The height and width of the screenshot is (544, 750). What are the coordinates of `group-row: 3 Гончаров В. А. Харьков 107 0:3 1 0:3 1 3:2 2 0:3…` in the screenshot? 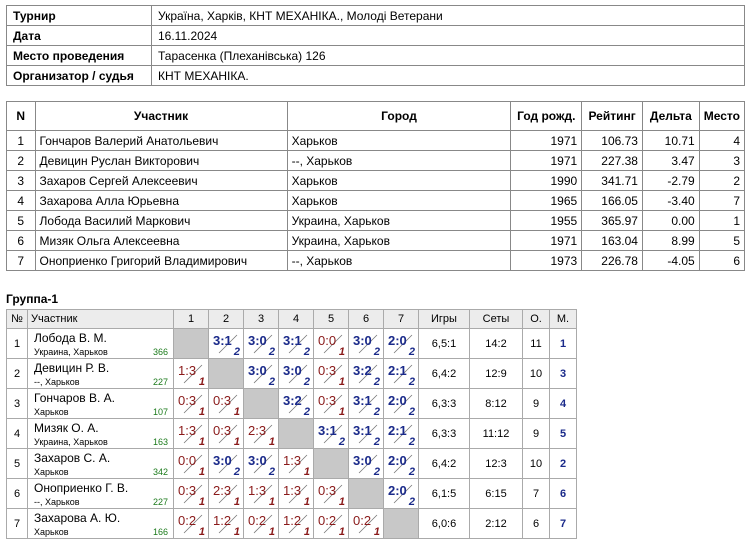 It's located at (291, 403).